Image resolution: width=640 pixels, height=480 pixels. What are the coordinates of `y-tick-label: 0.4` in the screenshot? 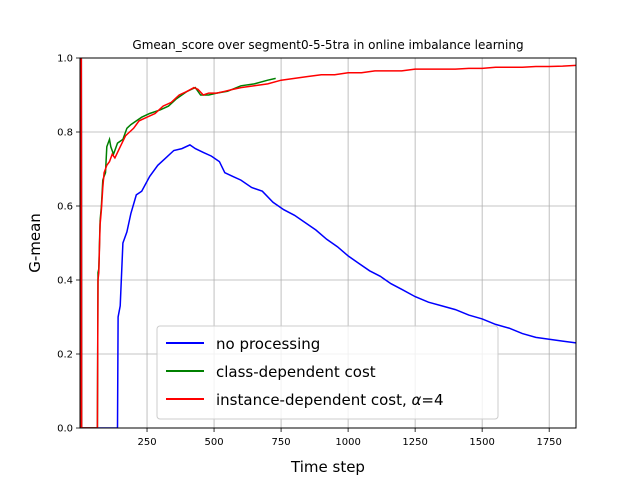 It's located at (65, 281).